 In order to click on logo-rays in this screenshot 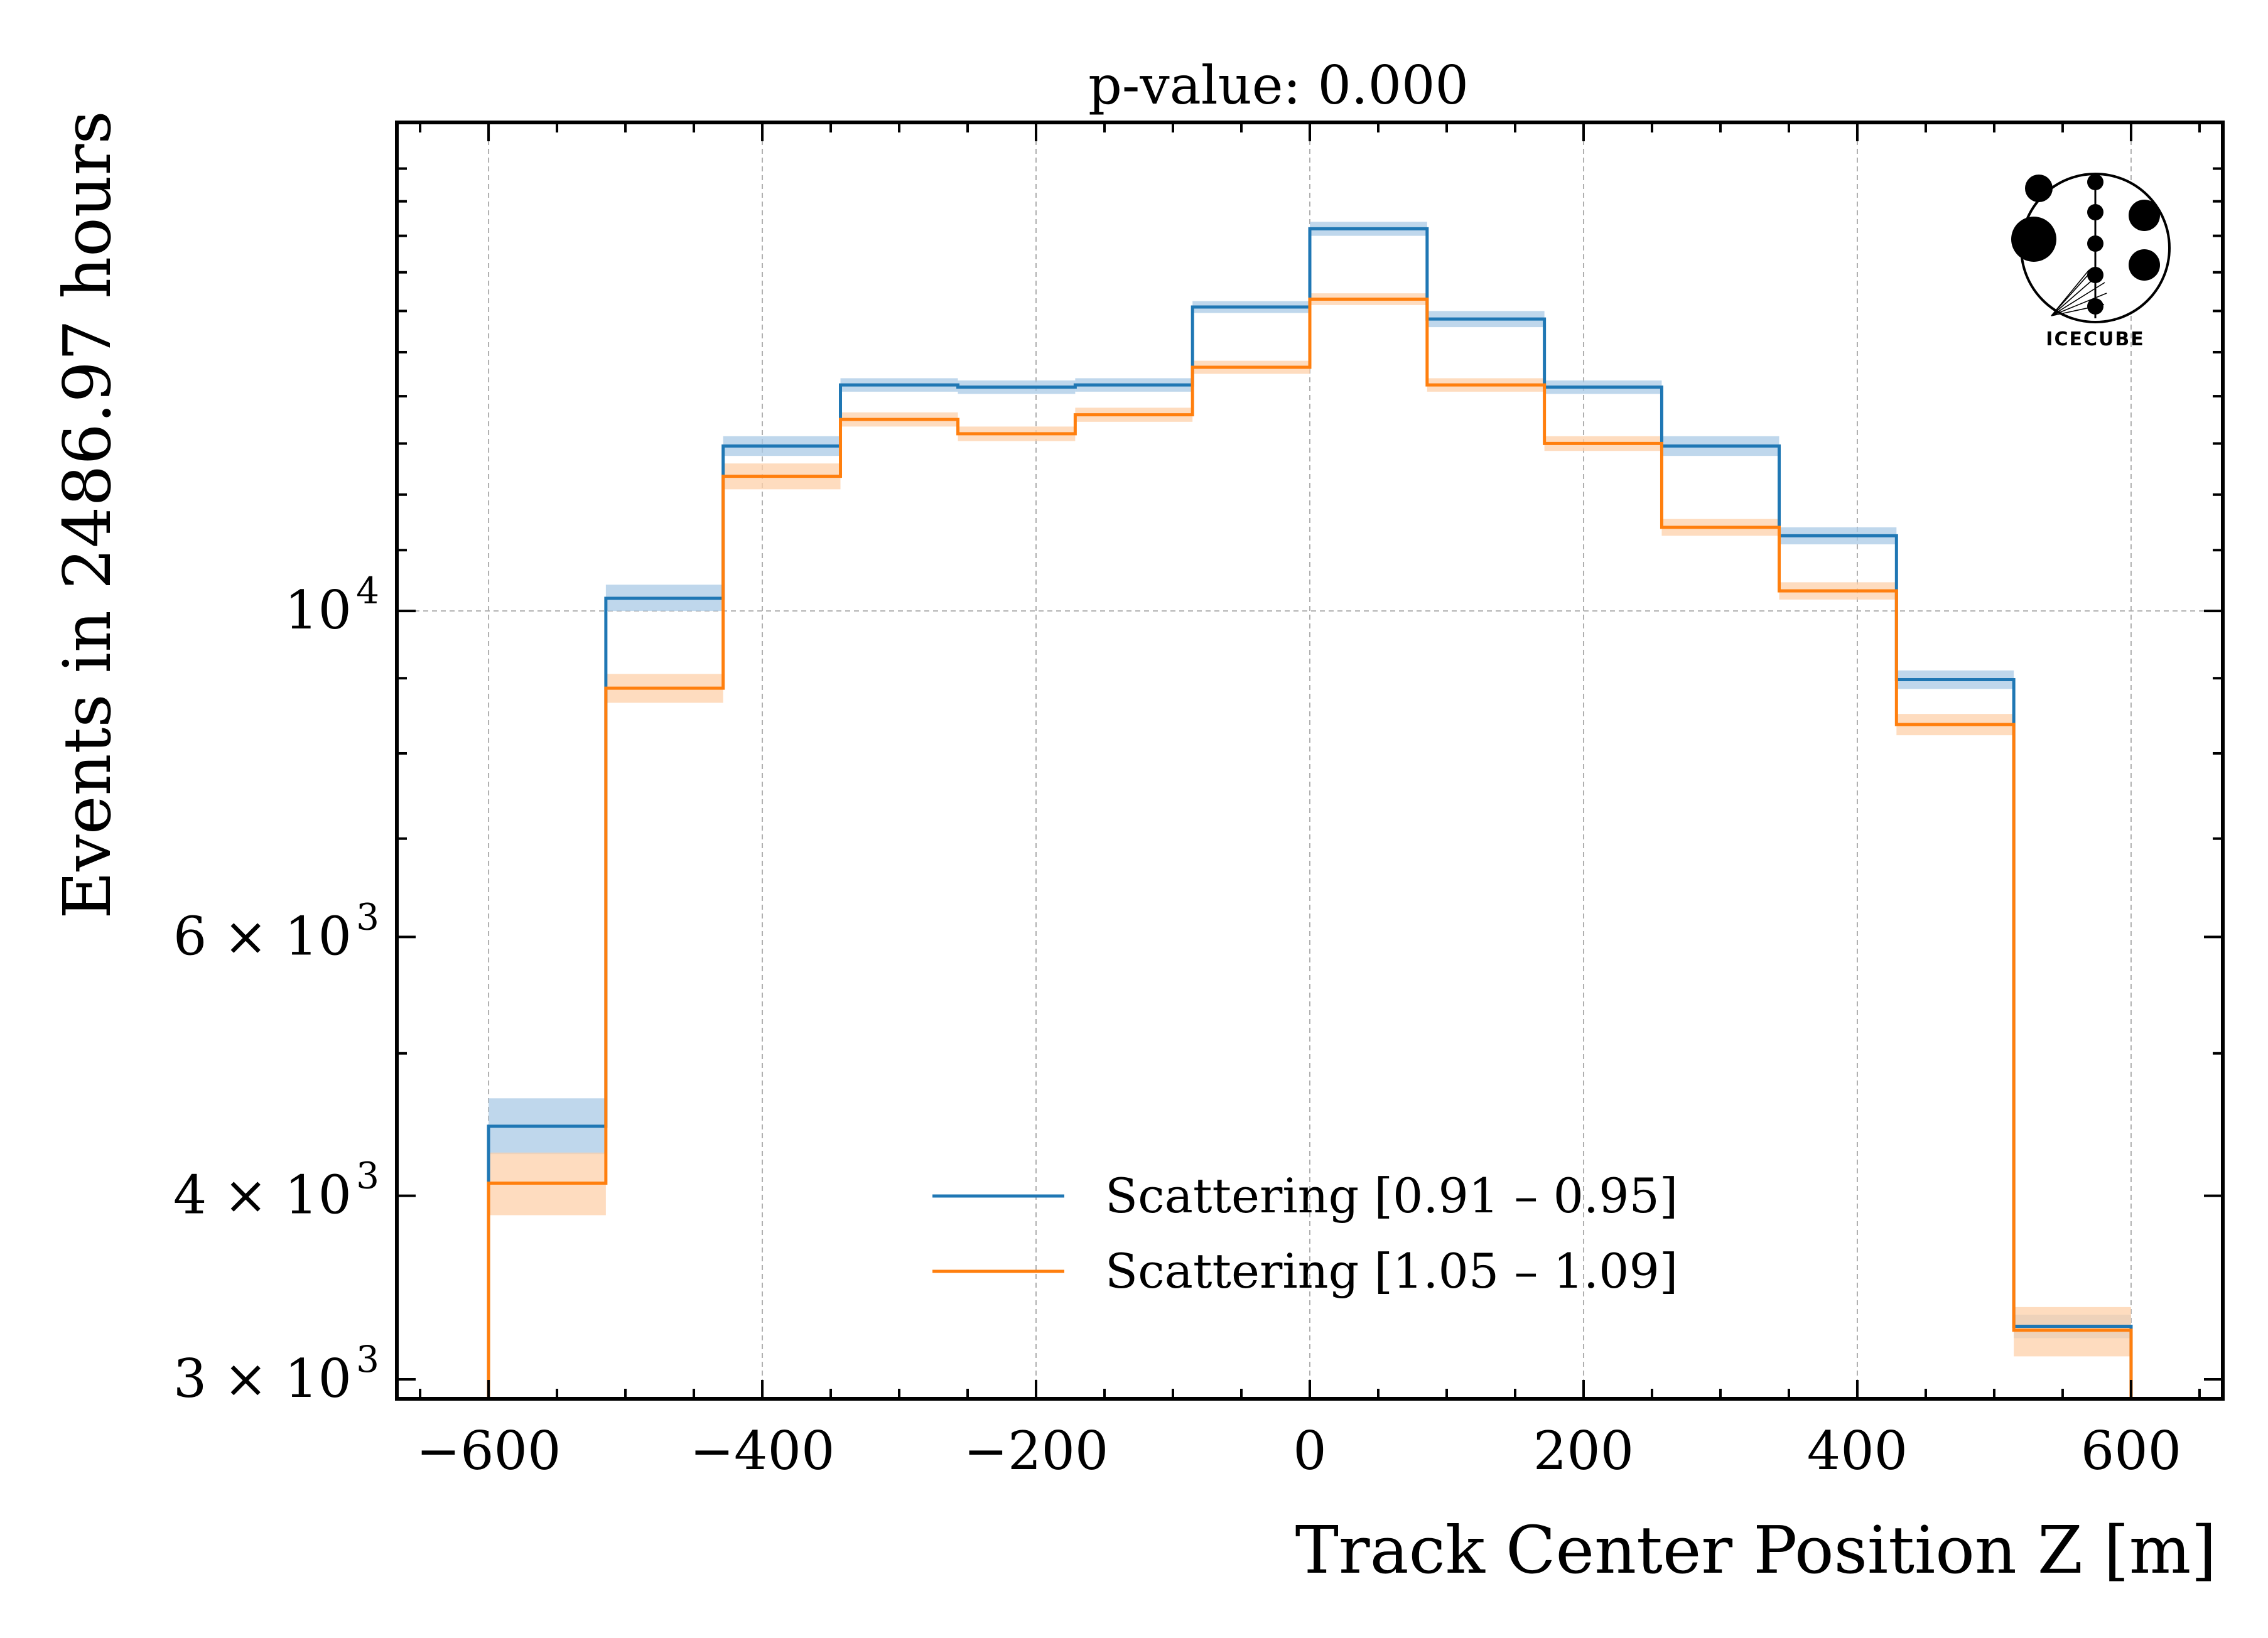, I will do `click(2079, 291)`.